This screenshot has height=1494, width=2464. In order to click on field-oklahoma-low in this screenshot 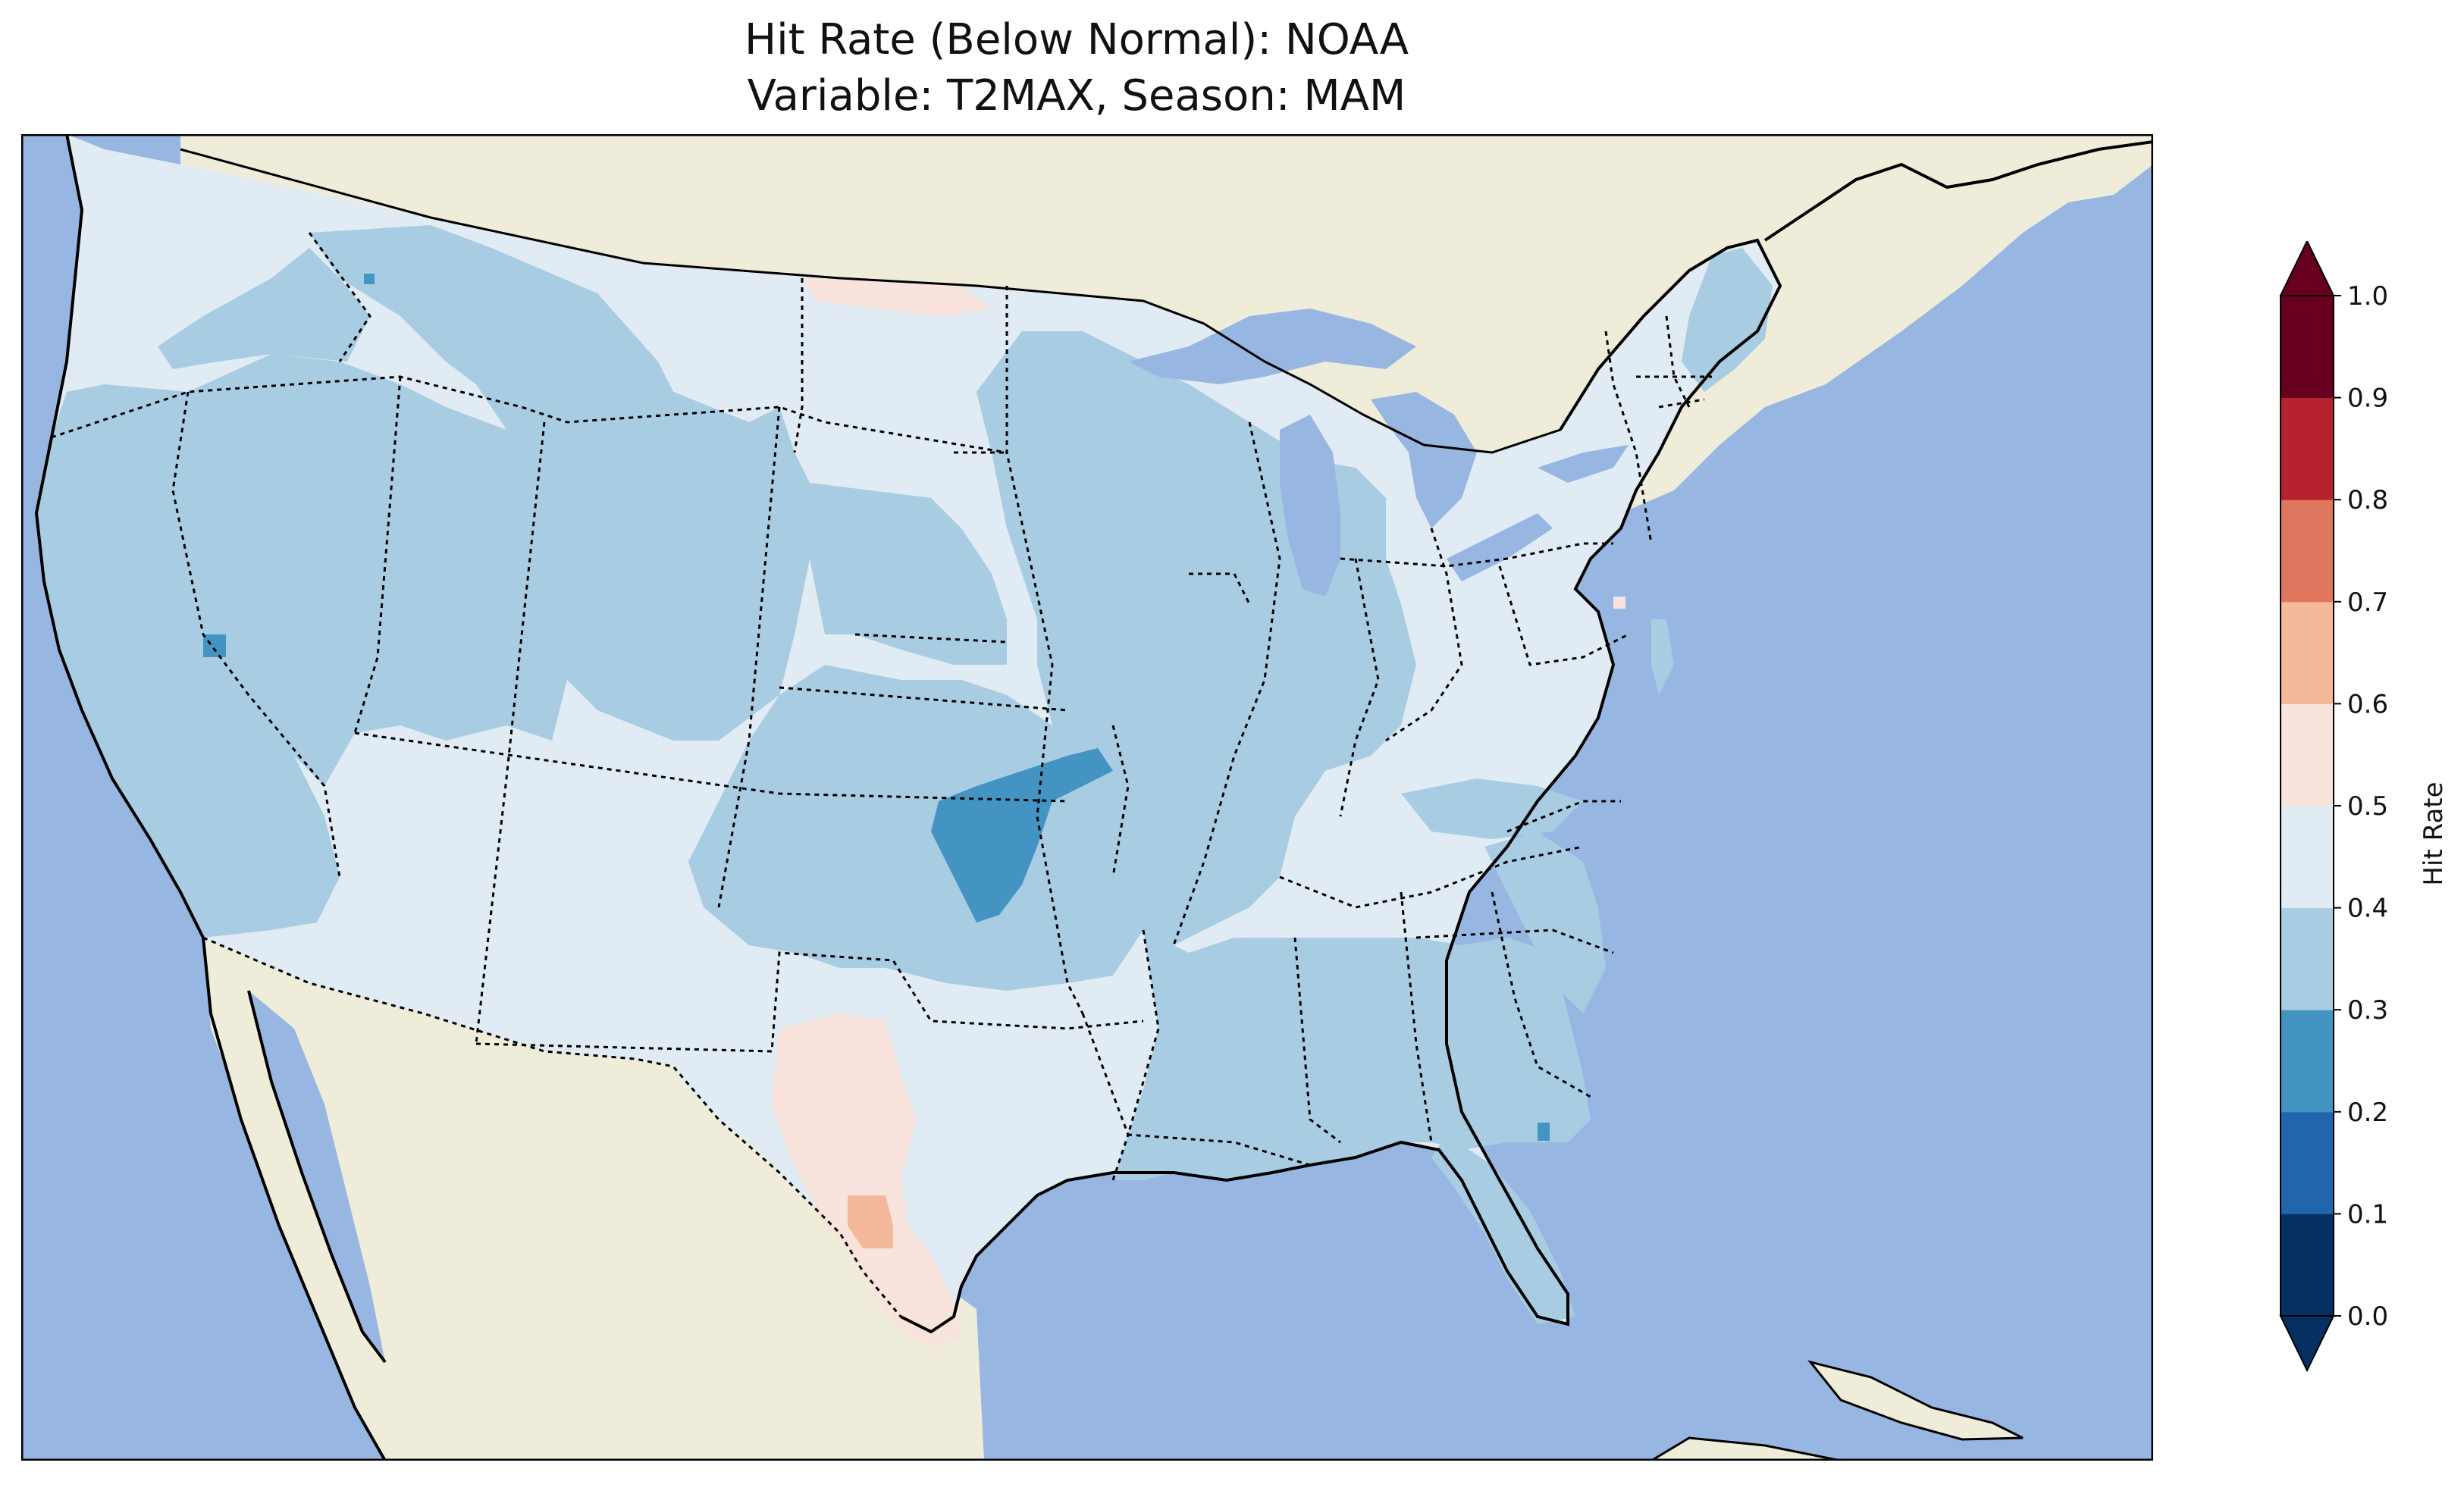, I will do `click(1022, 835)`.